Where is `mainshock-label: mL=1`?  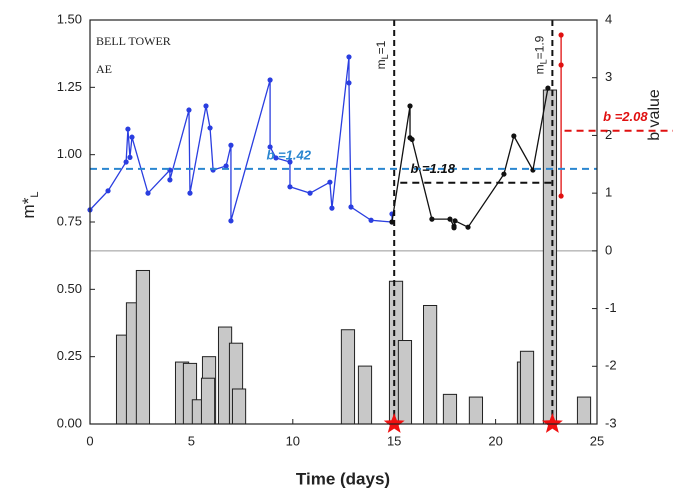 mainshock-label: mL=1 is located at coordinates (382, 54).